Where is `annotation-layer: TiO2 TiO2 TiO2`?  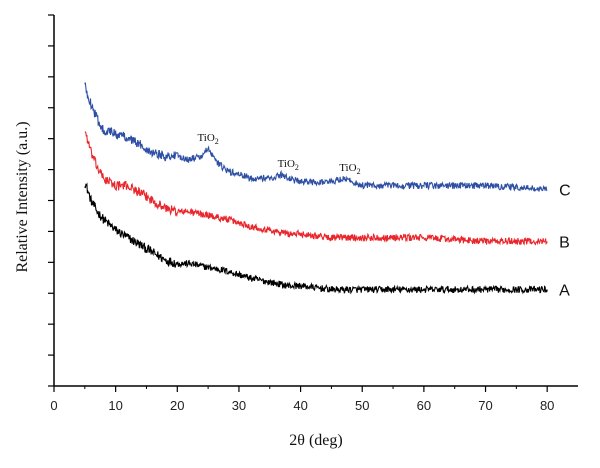
annotation-layer: TiO2 TiO2 TiO2 is located at coordinates (278, 154).